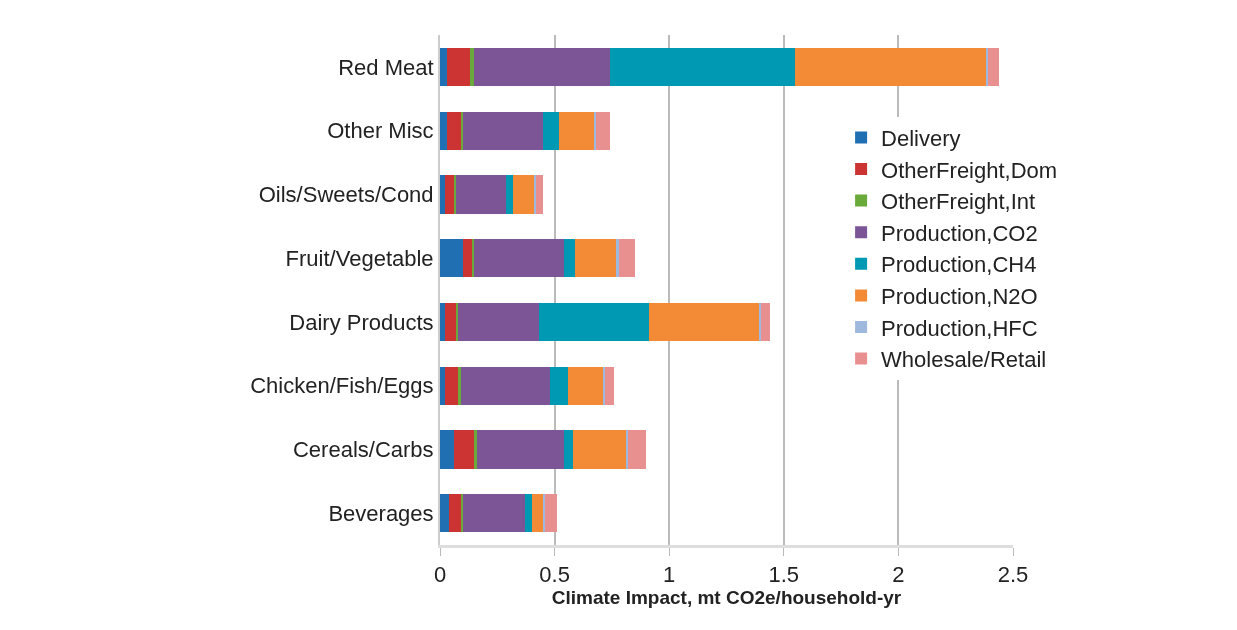 The image size is (1237, 630). I want to click on legend-label: OtherFreight,Int, so click(958, 202).